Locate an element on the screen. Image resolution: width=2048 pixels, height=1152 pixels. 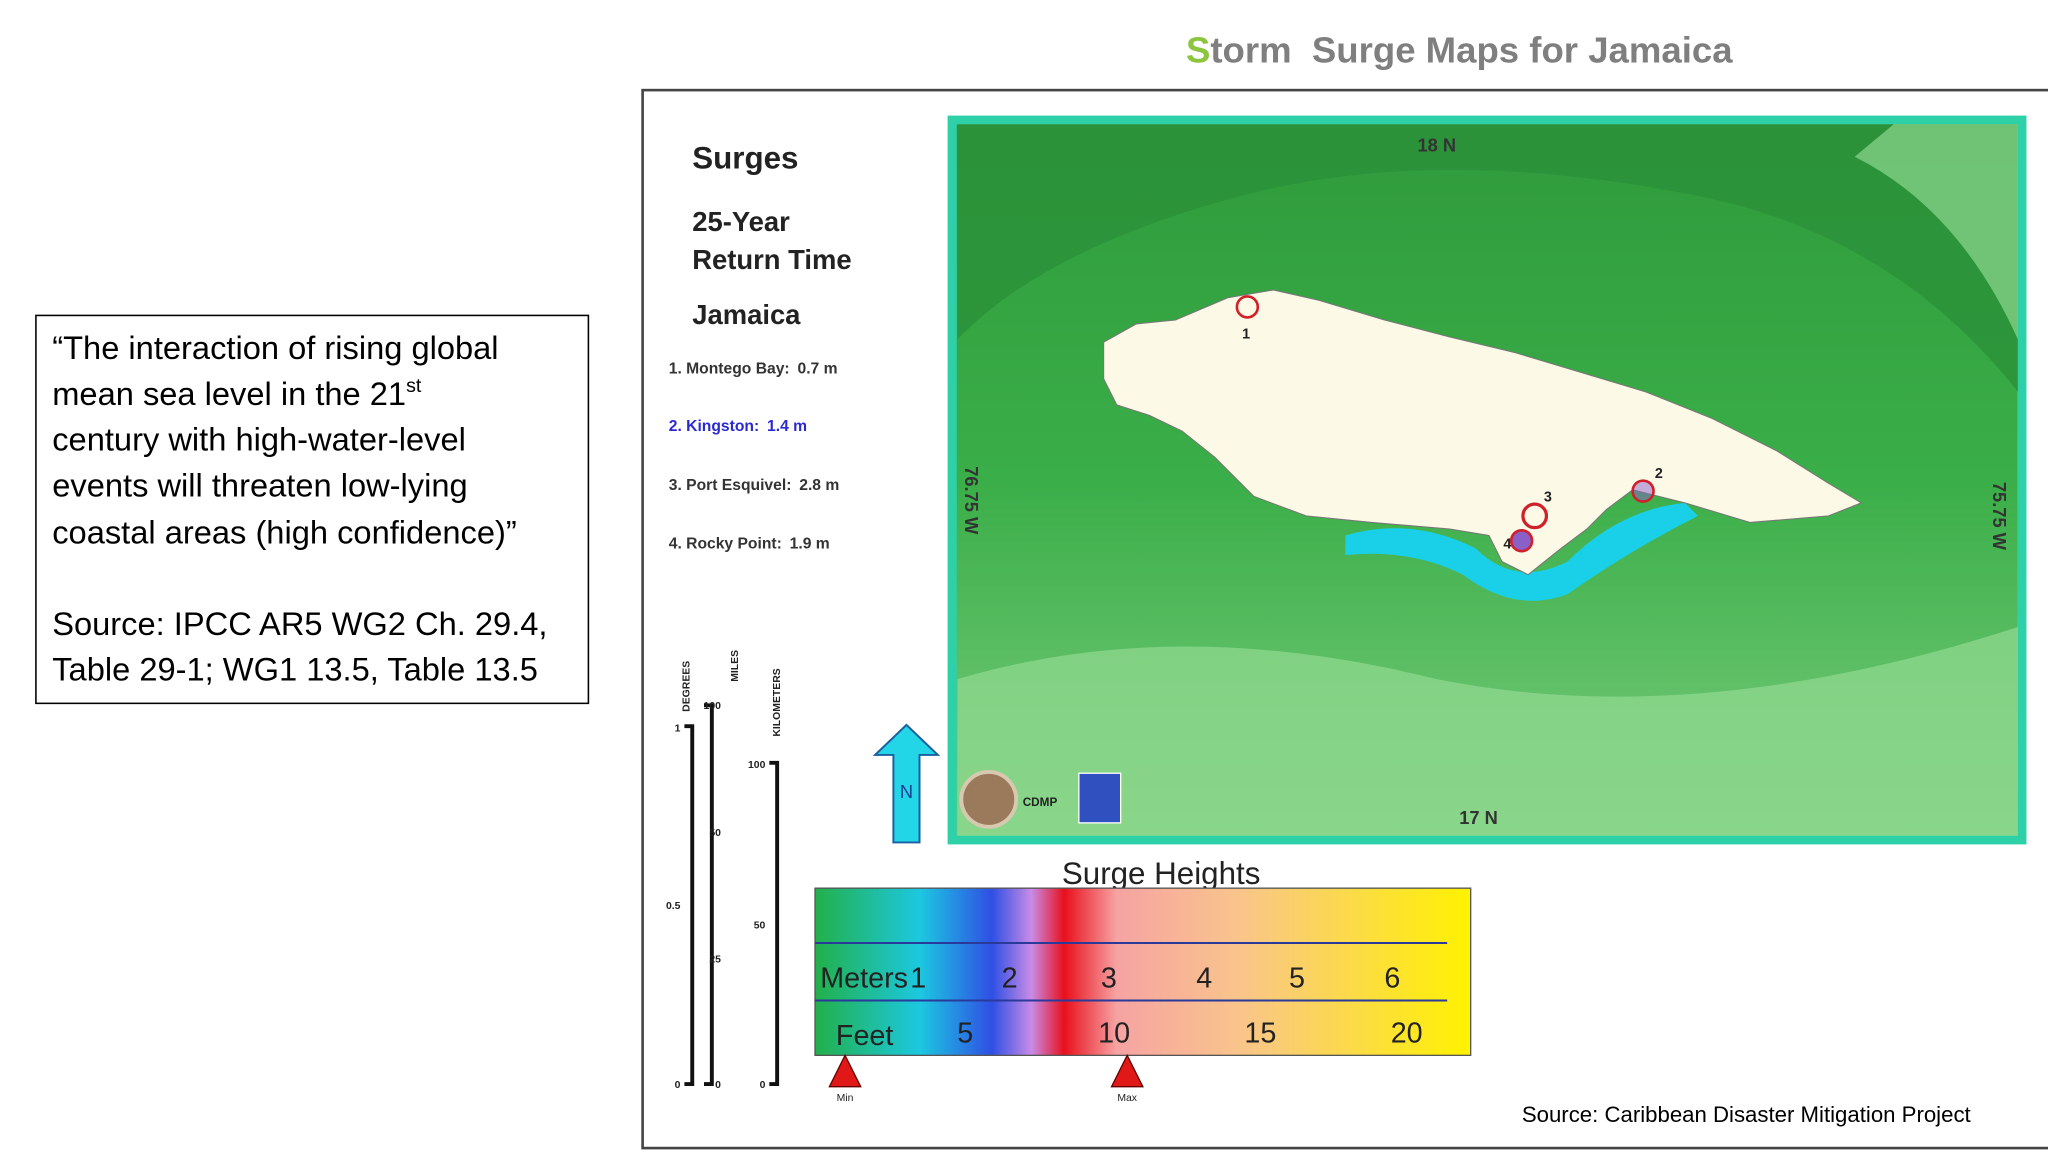
legend-unit: Feet is located at coordinates (864, 1036).